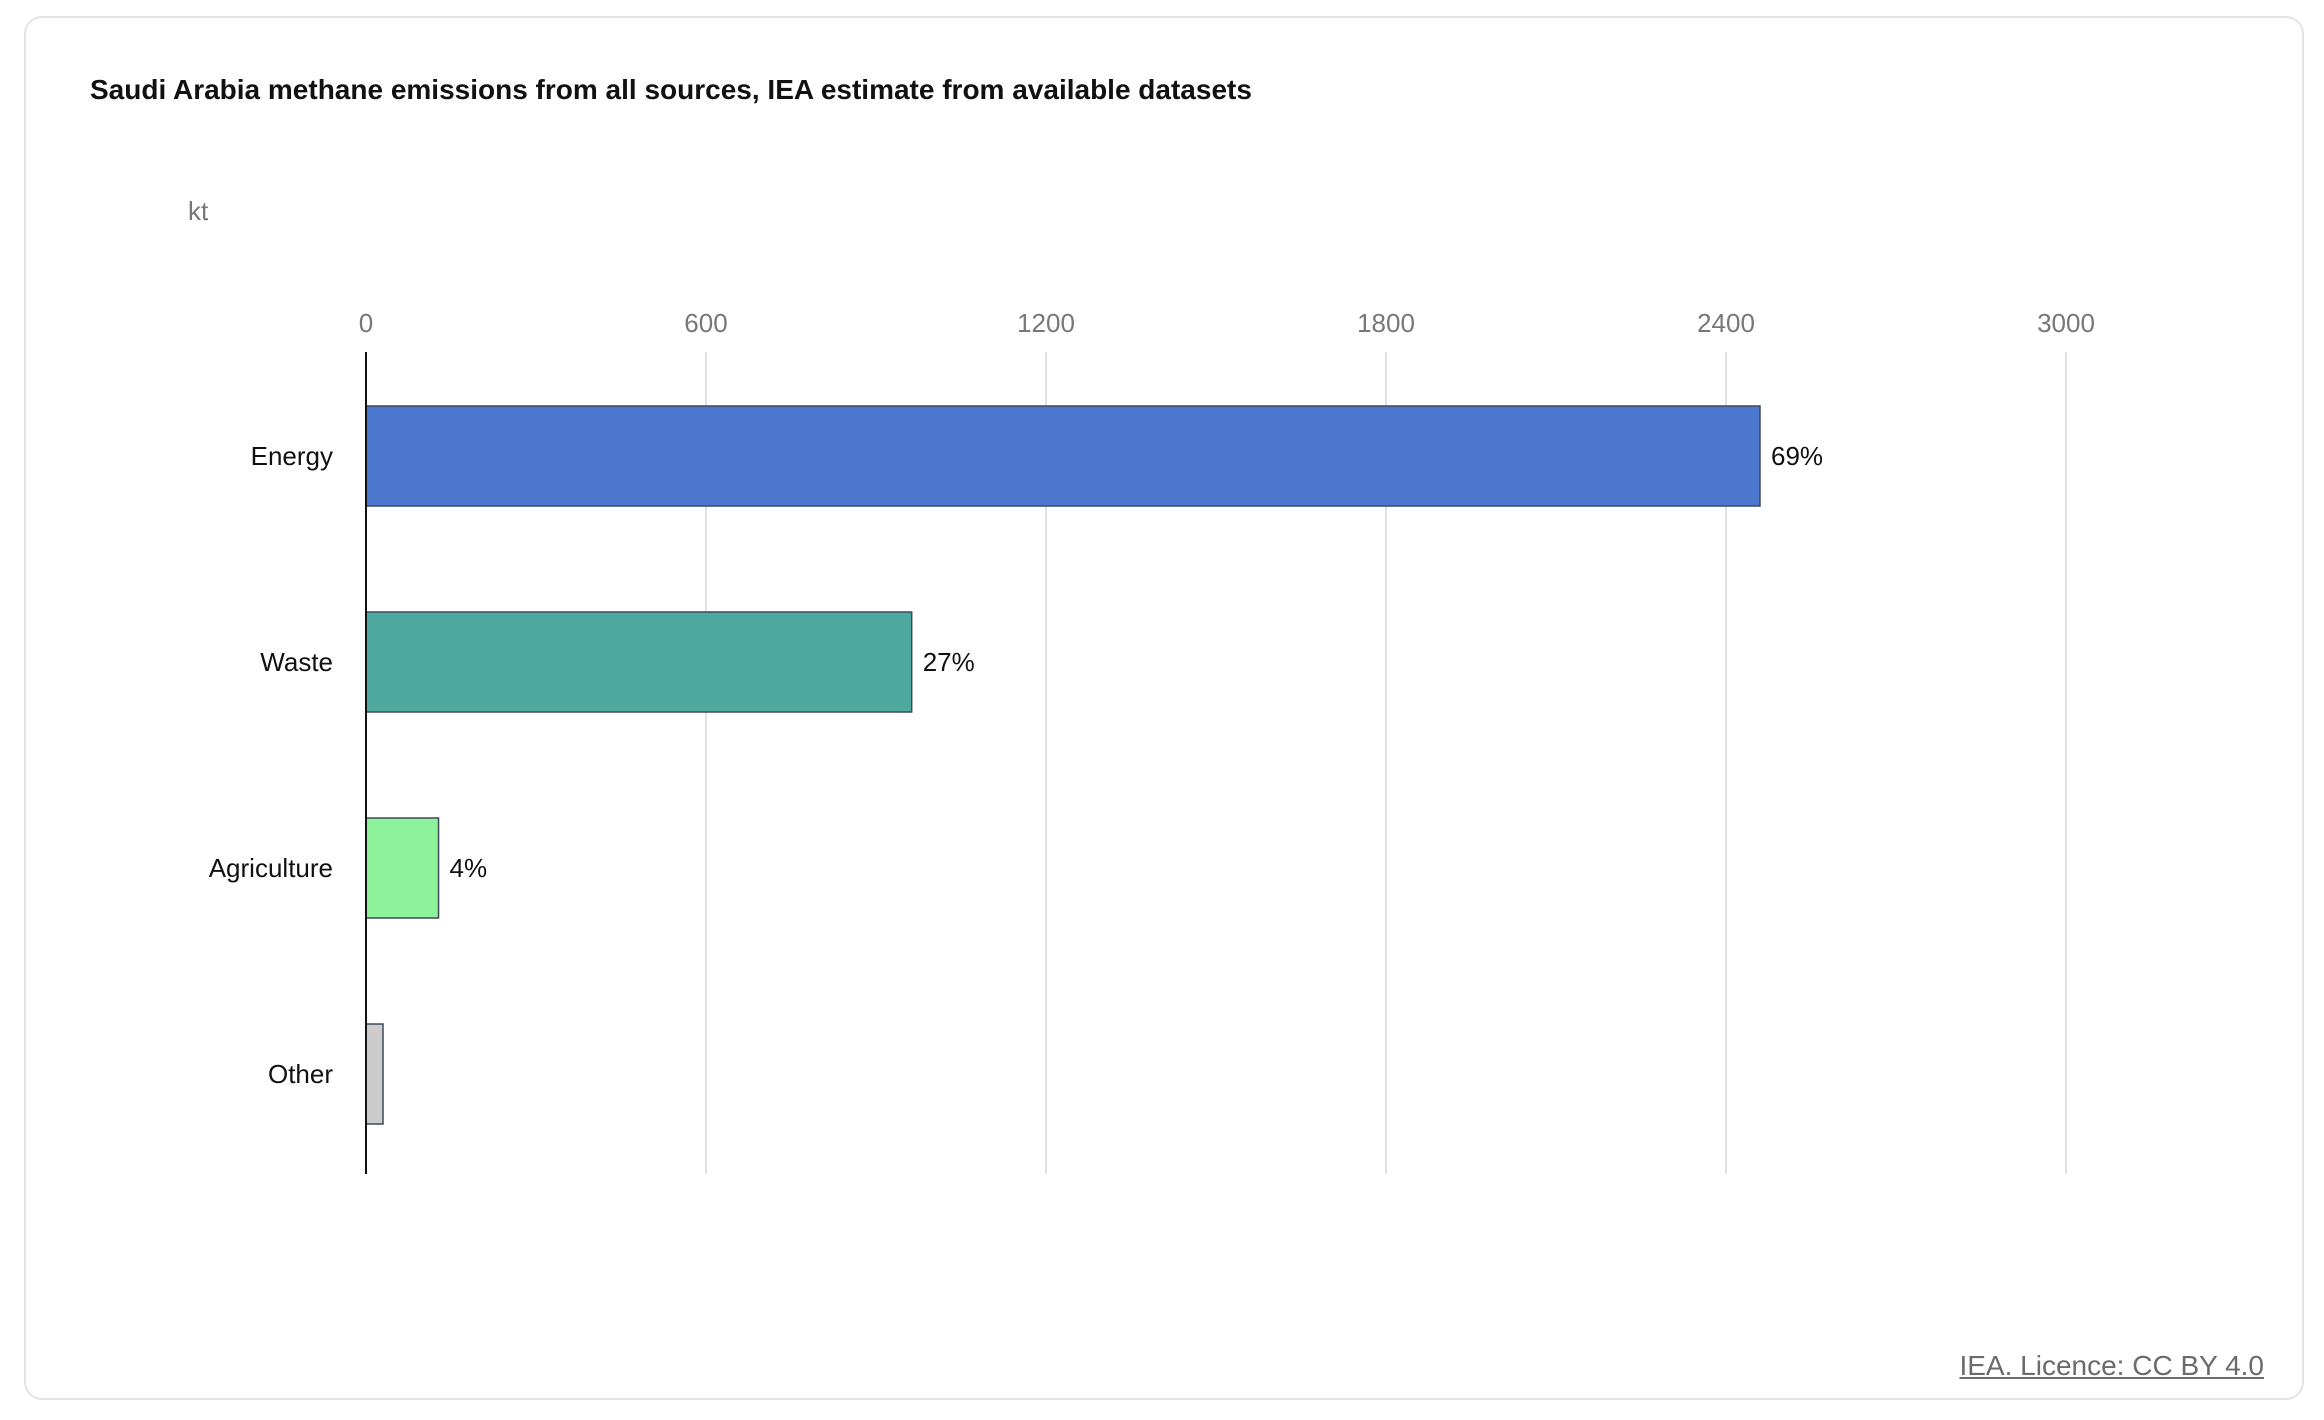  Describe the element at coordinates (402, 868) in the screenshot. I see `bar-agriculture` at that location.